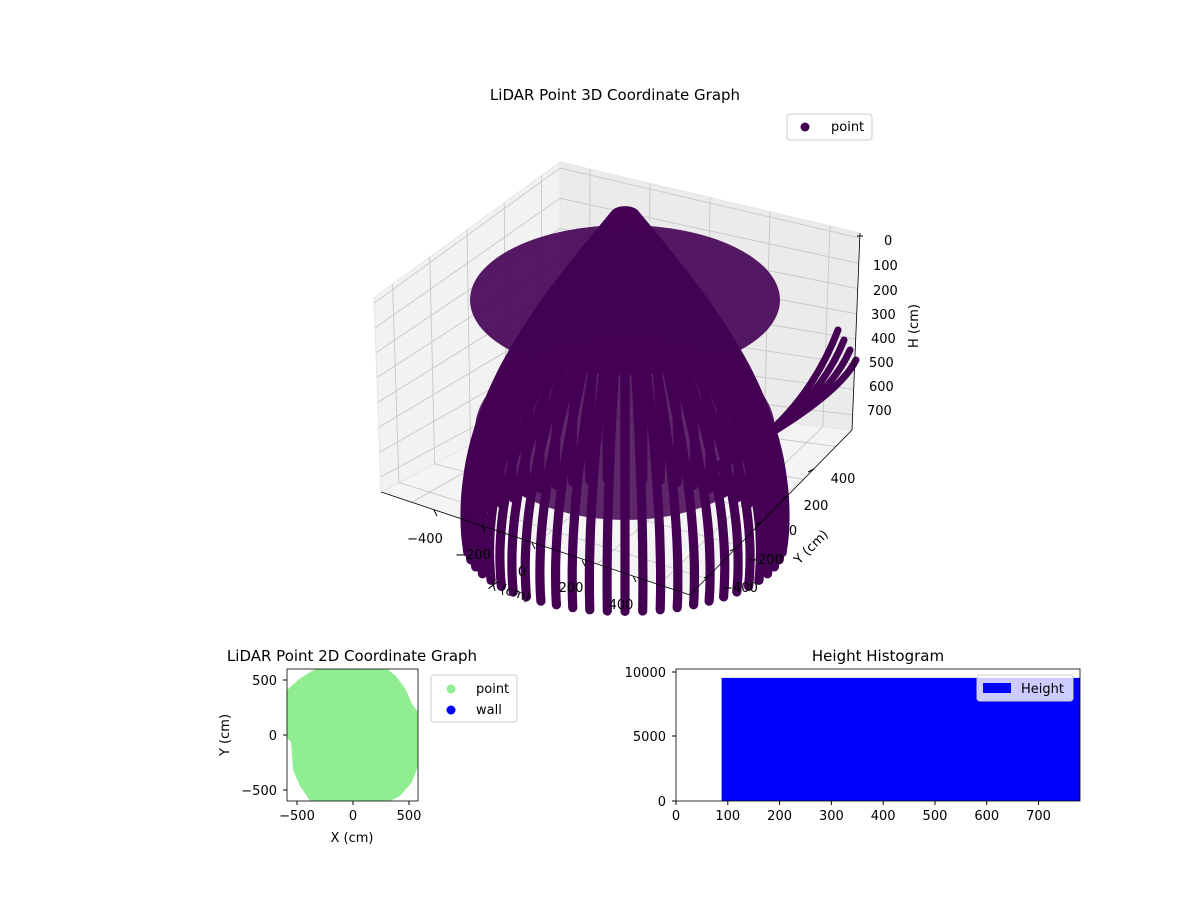  What do you see at coordinates (489, 710) in the screenshot?
I see `legend-label-wall: wall` at bounding box center [489, 710].